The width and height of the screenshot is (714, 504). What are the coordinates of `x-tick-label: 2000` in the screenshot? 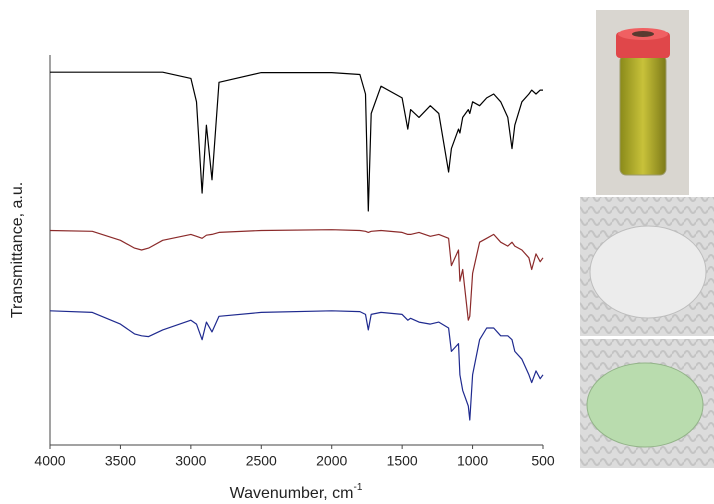 It's located at (331, 461).